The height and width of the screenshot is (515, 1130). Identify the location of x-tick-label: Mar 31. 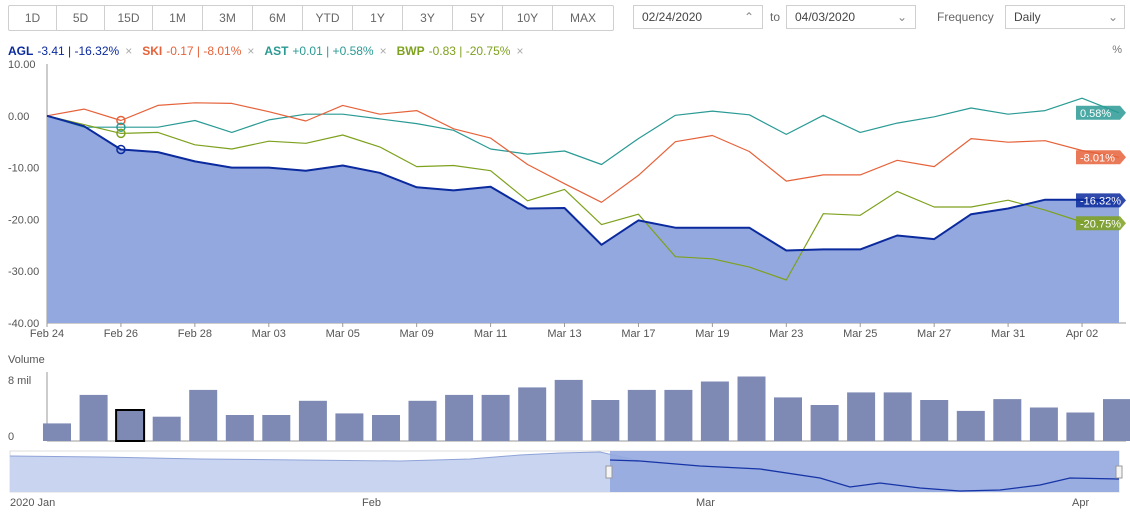
(1008, 334).